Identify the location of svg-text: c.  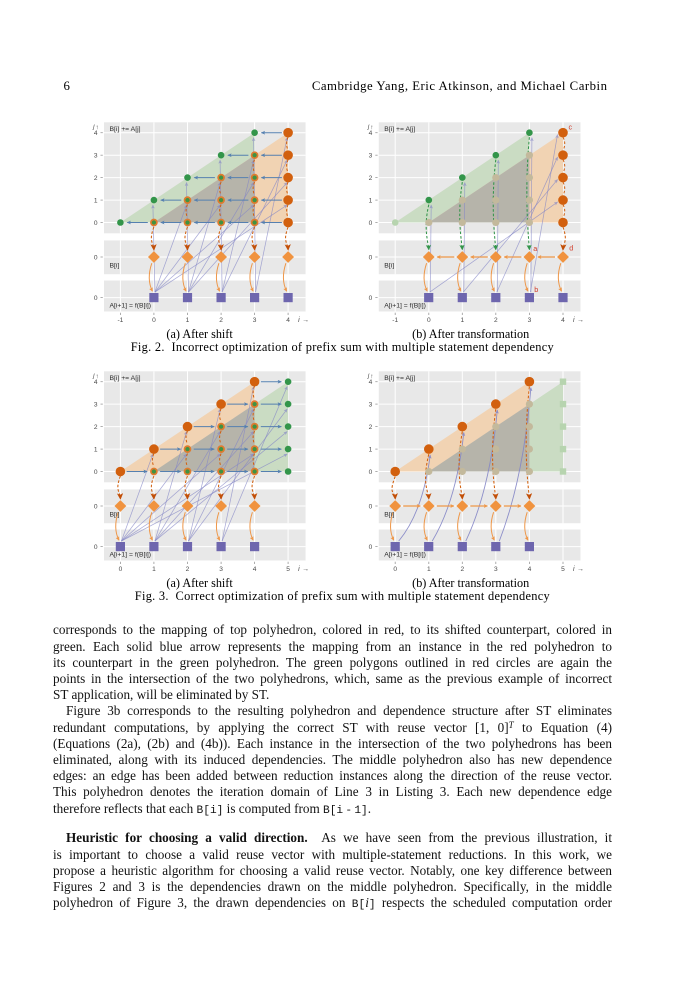
(571, 127).